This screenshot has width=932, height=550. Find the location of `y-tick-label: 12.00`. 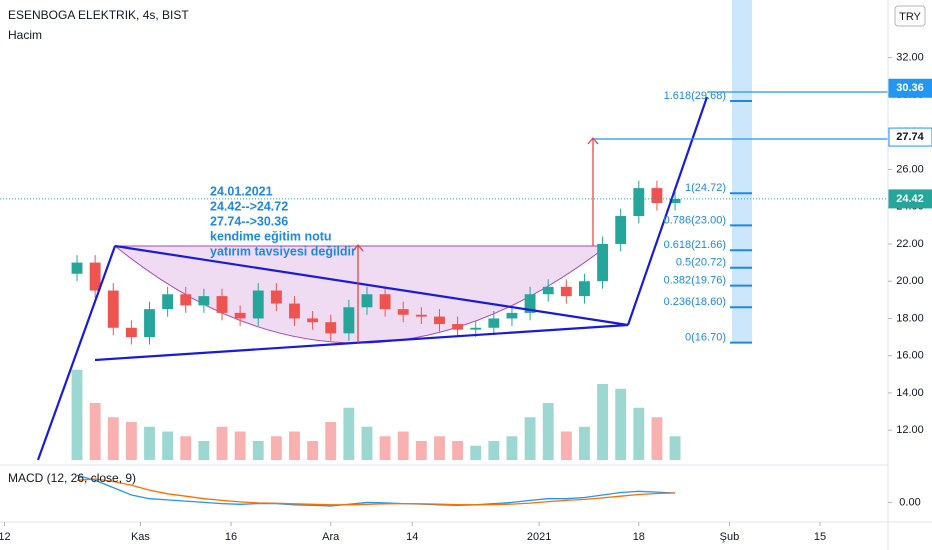

y-tick-label: 12.00 is located at coordinates (910, 430).